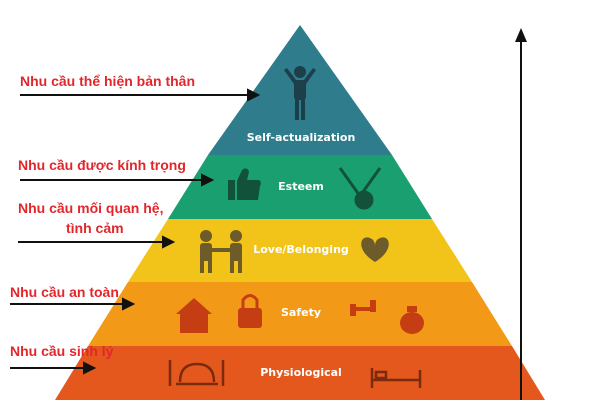 This screenshot has width=600, height=400. Describe the element at coordinates (194, 315) in the screenshot. I see `house-icon` at that location.